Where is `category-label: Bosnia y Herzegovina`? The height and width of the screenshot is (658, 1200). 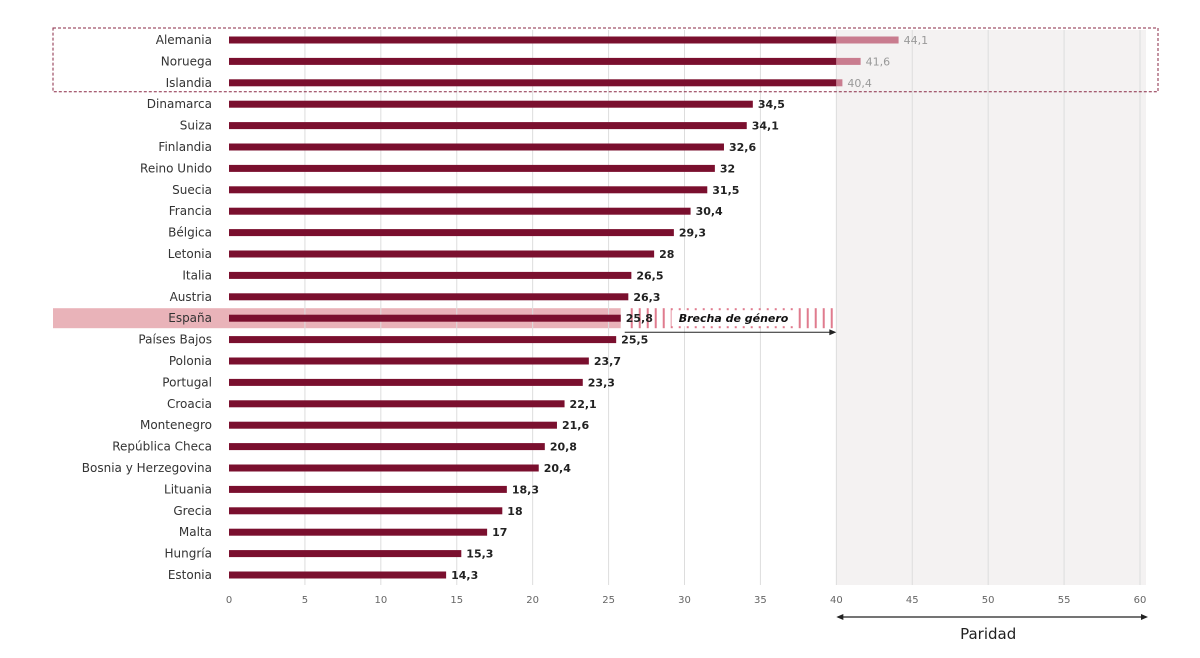 category-label: Bosnia y Herzegovina is located at coordinates (147, 468).